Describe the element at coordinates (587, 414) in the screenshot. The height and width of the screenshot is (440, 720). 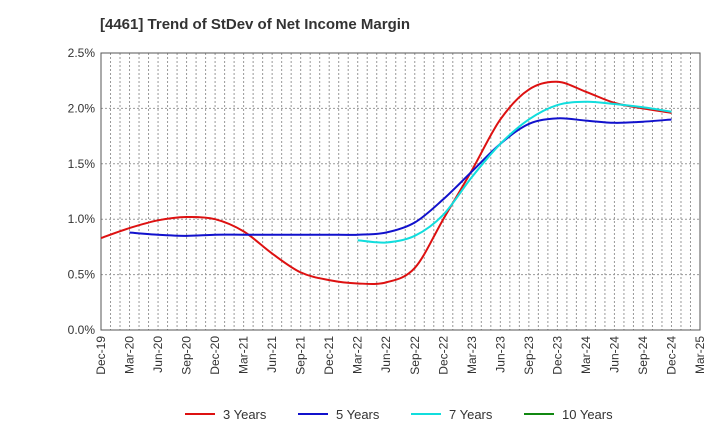
I see `legend-label-10-years: 10 Years` at that location.